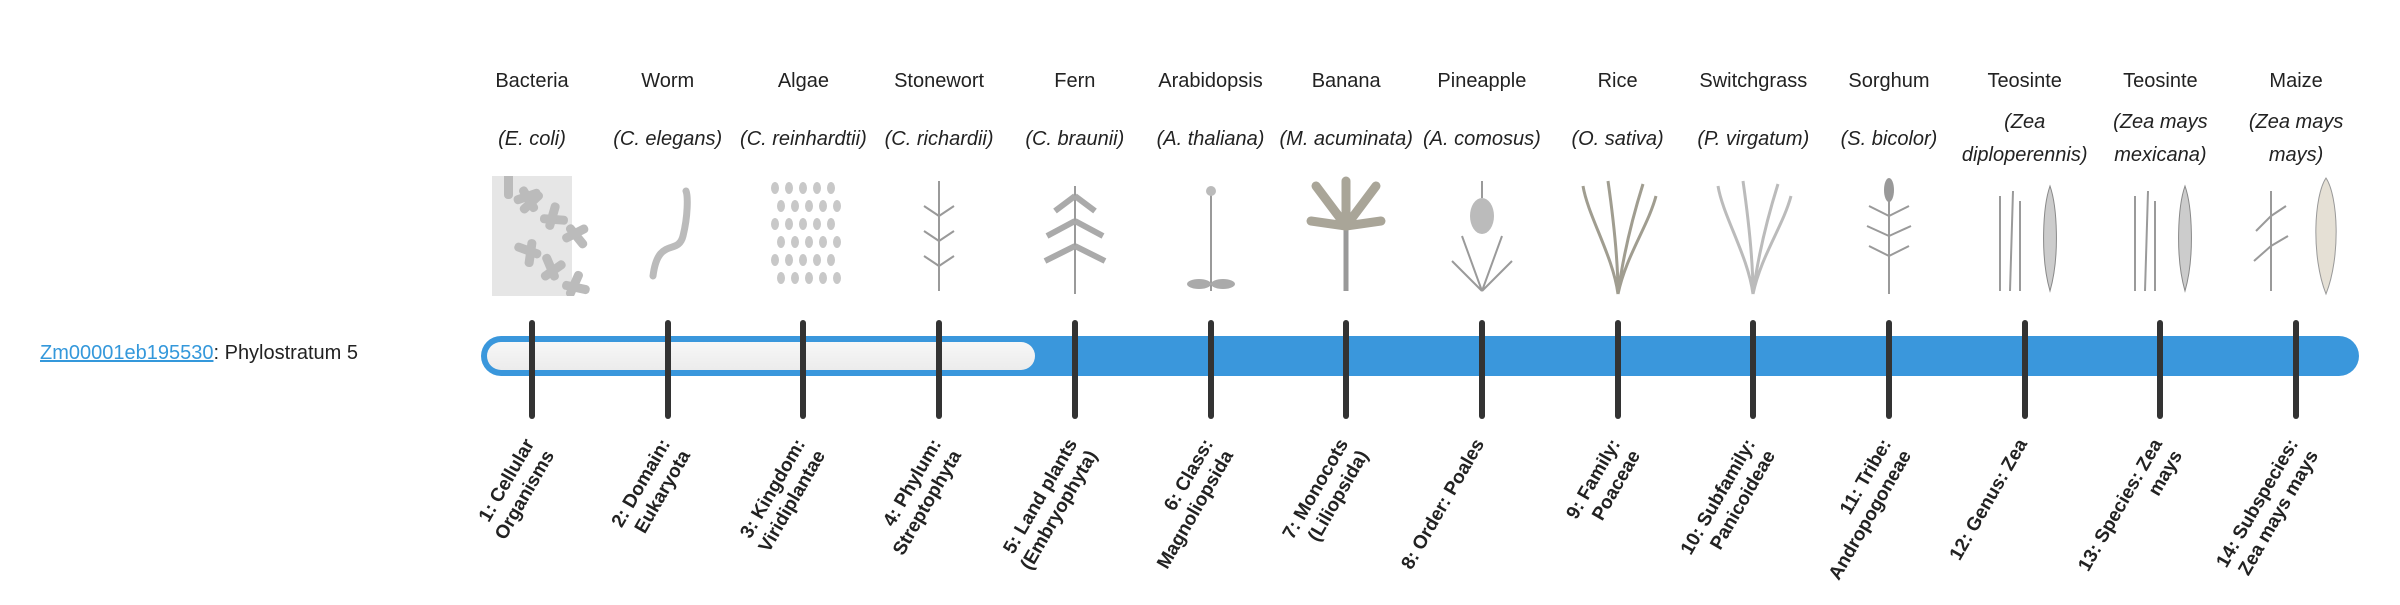 The width and height of the screenshot is (2400, 605). I want to click on organism-latin-name: (C. richardii), so click(939, 138).